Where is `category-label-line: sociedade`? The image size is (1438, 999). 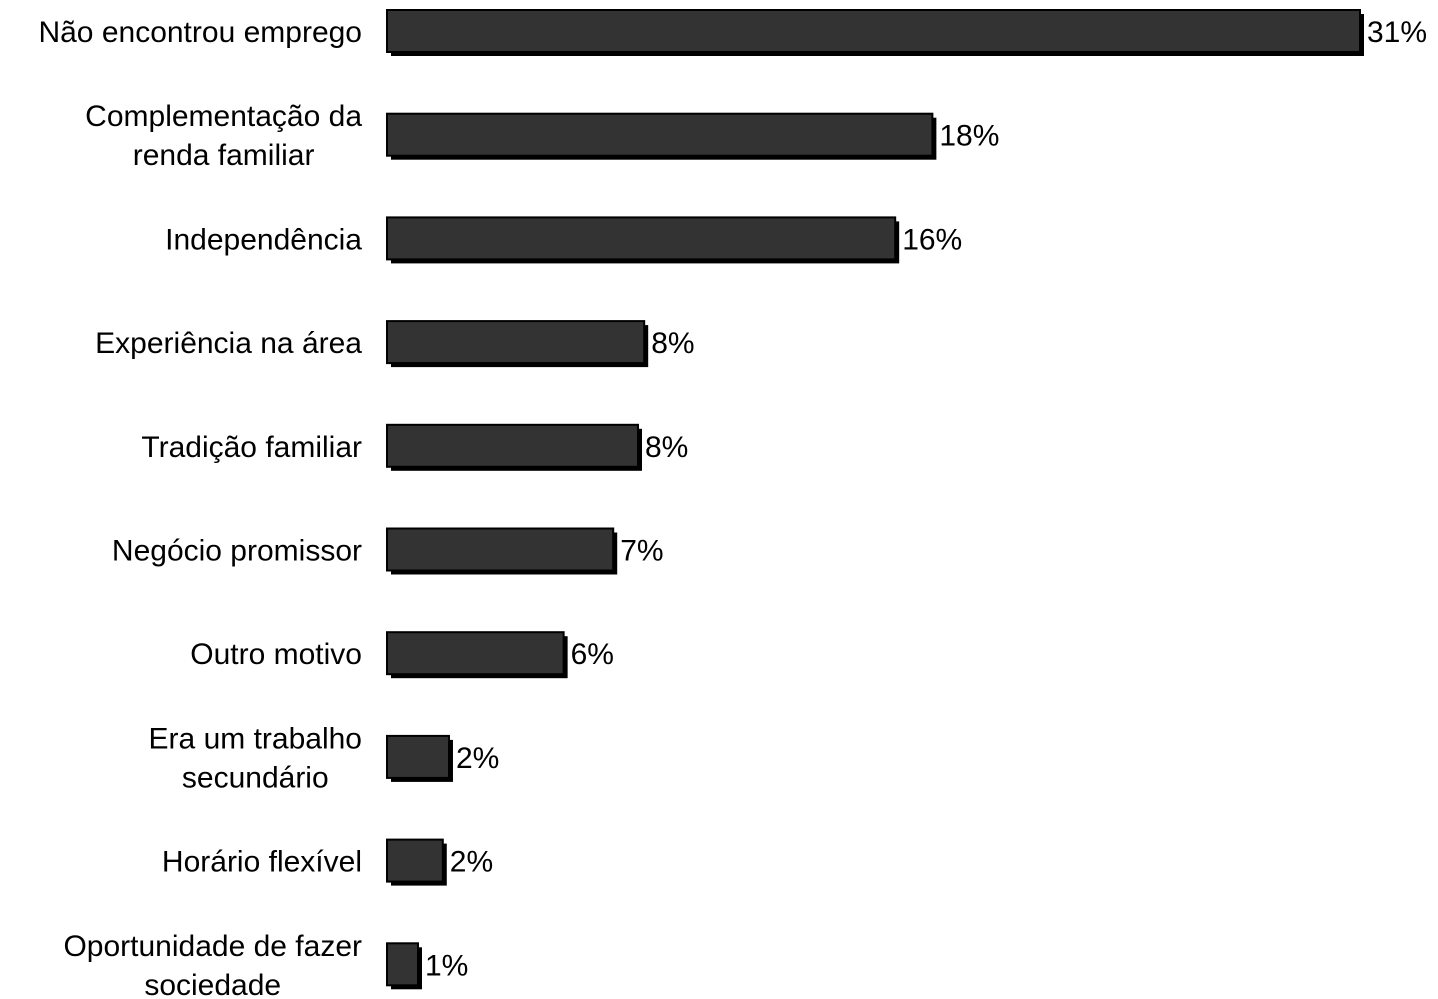
category-label-line: sociedade is located at coordinates (212, 984).